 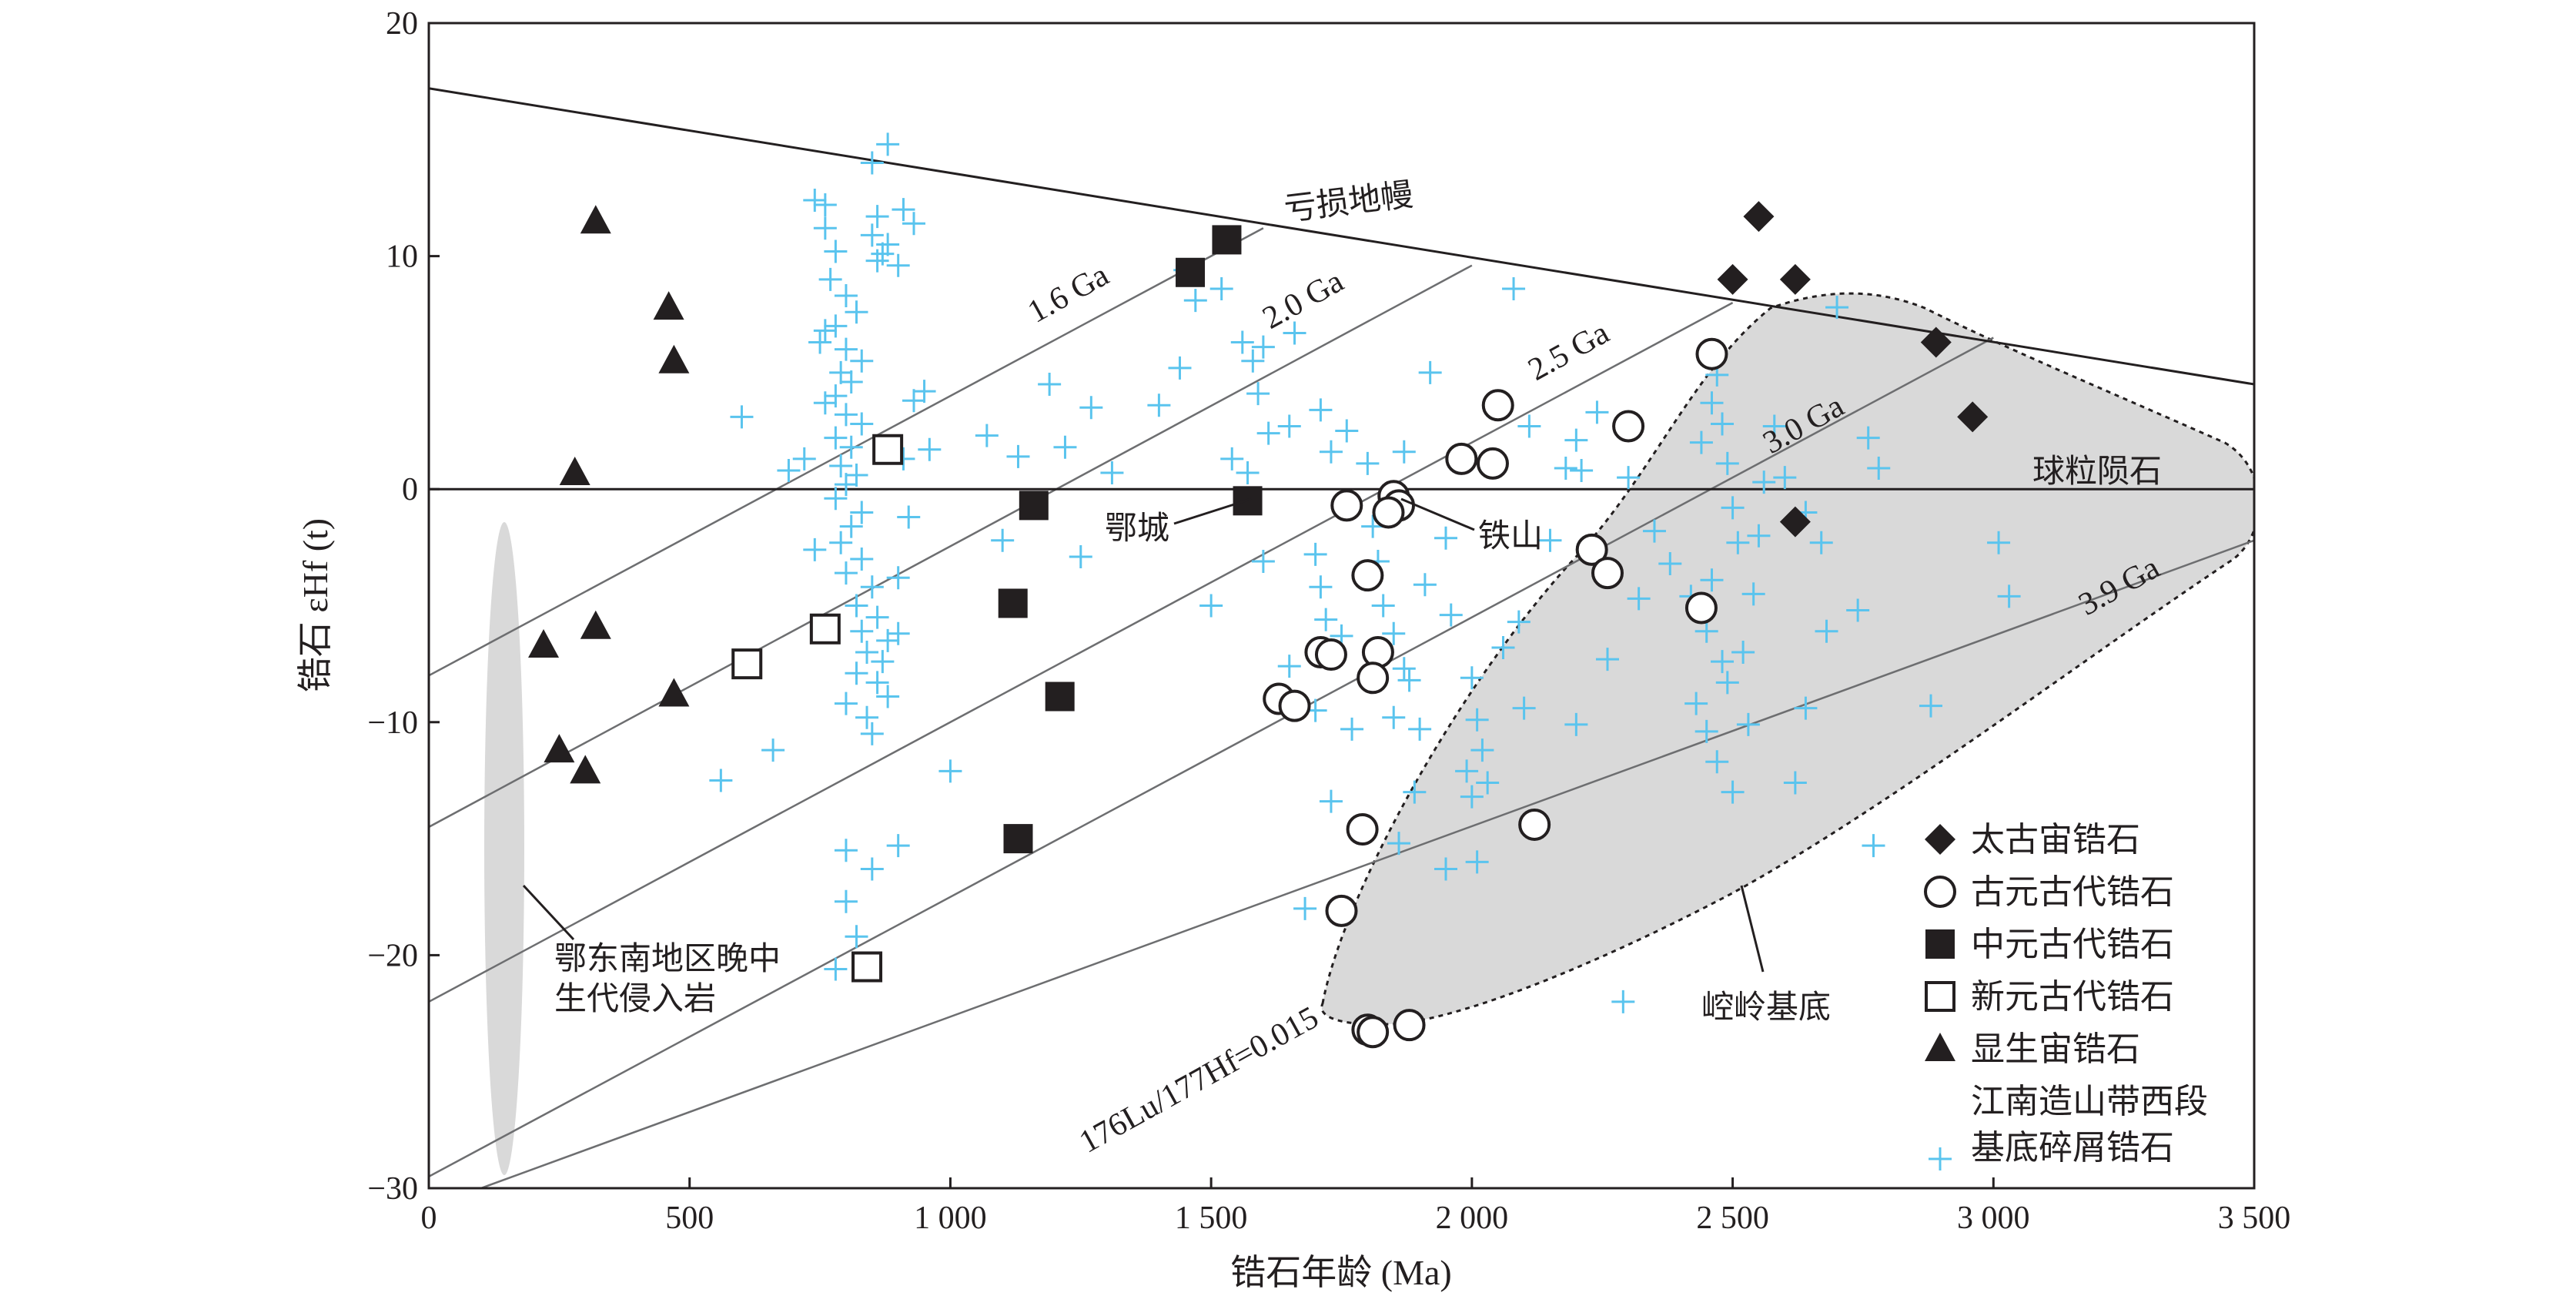 I want to click on x-tick-label-5: 2 500, so click(x=1732, y=1218).